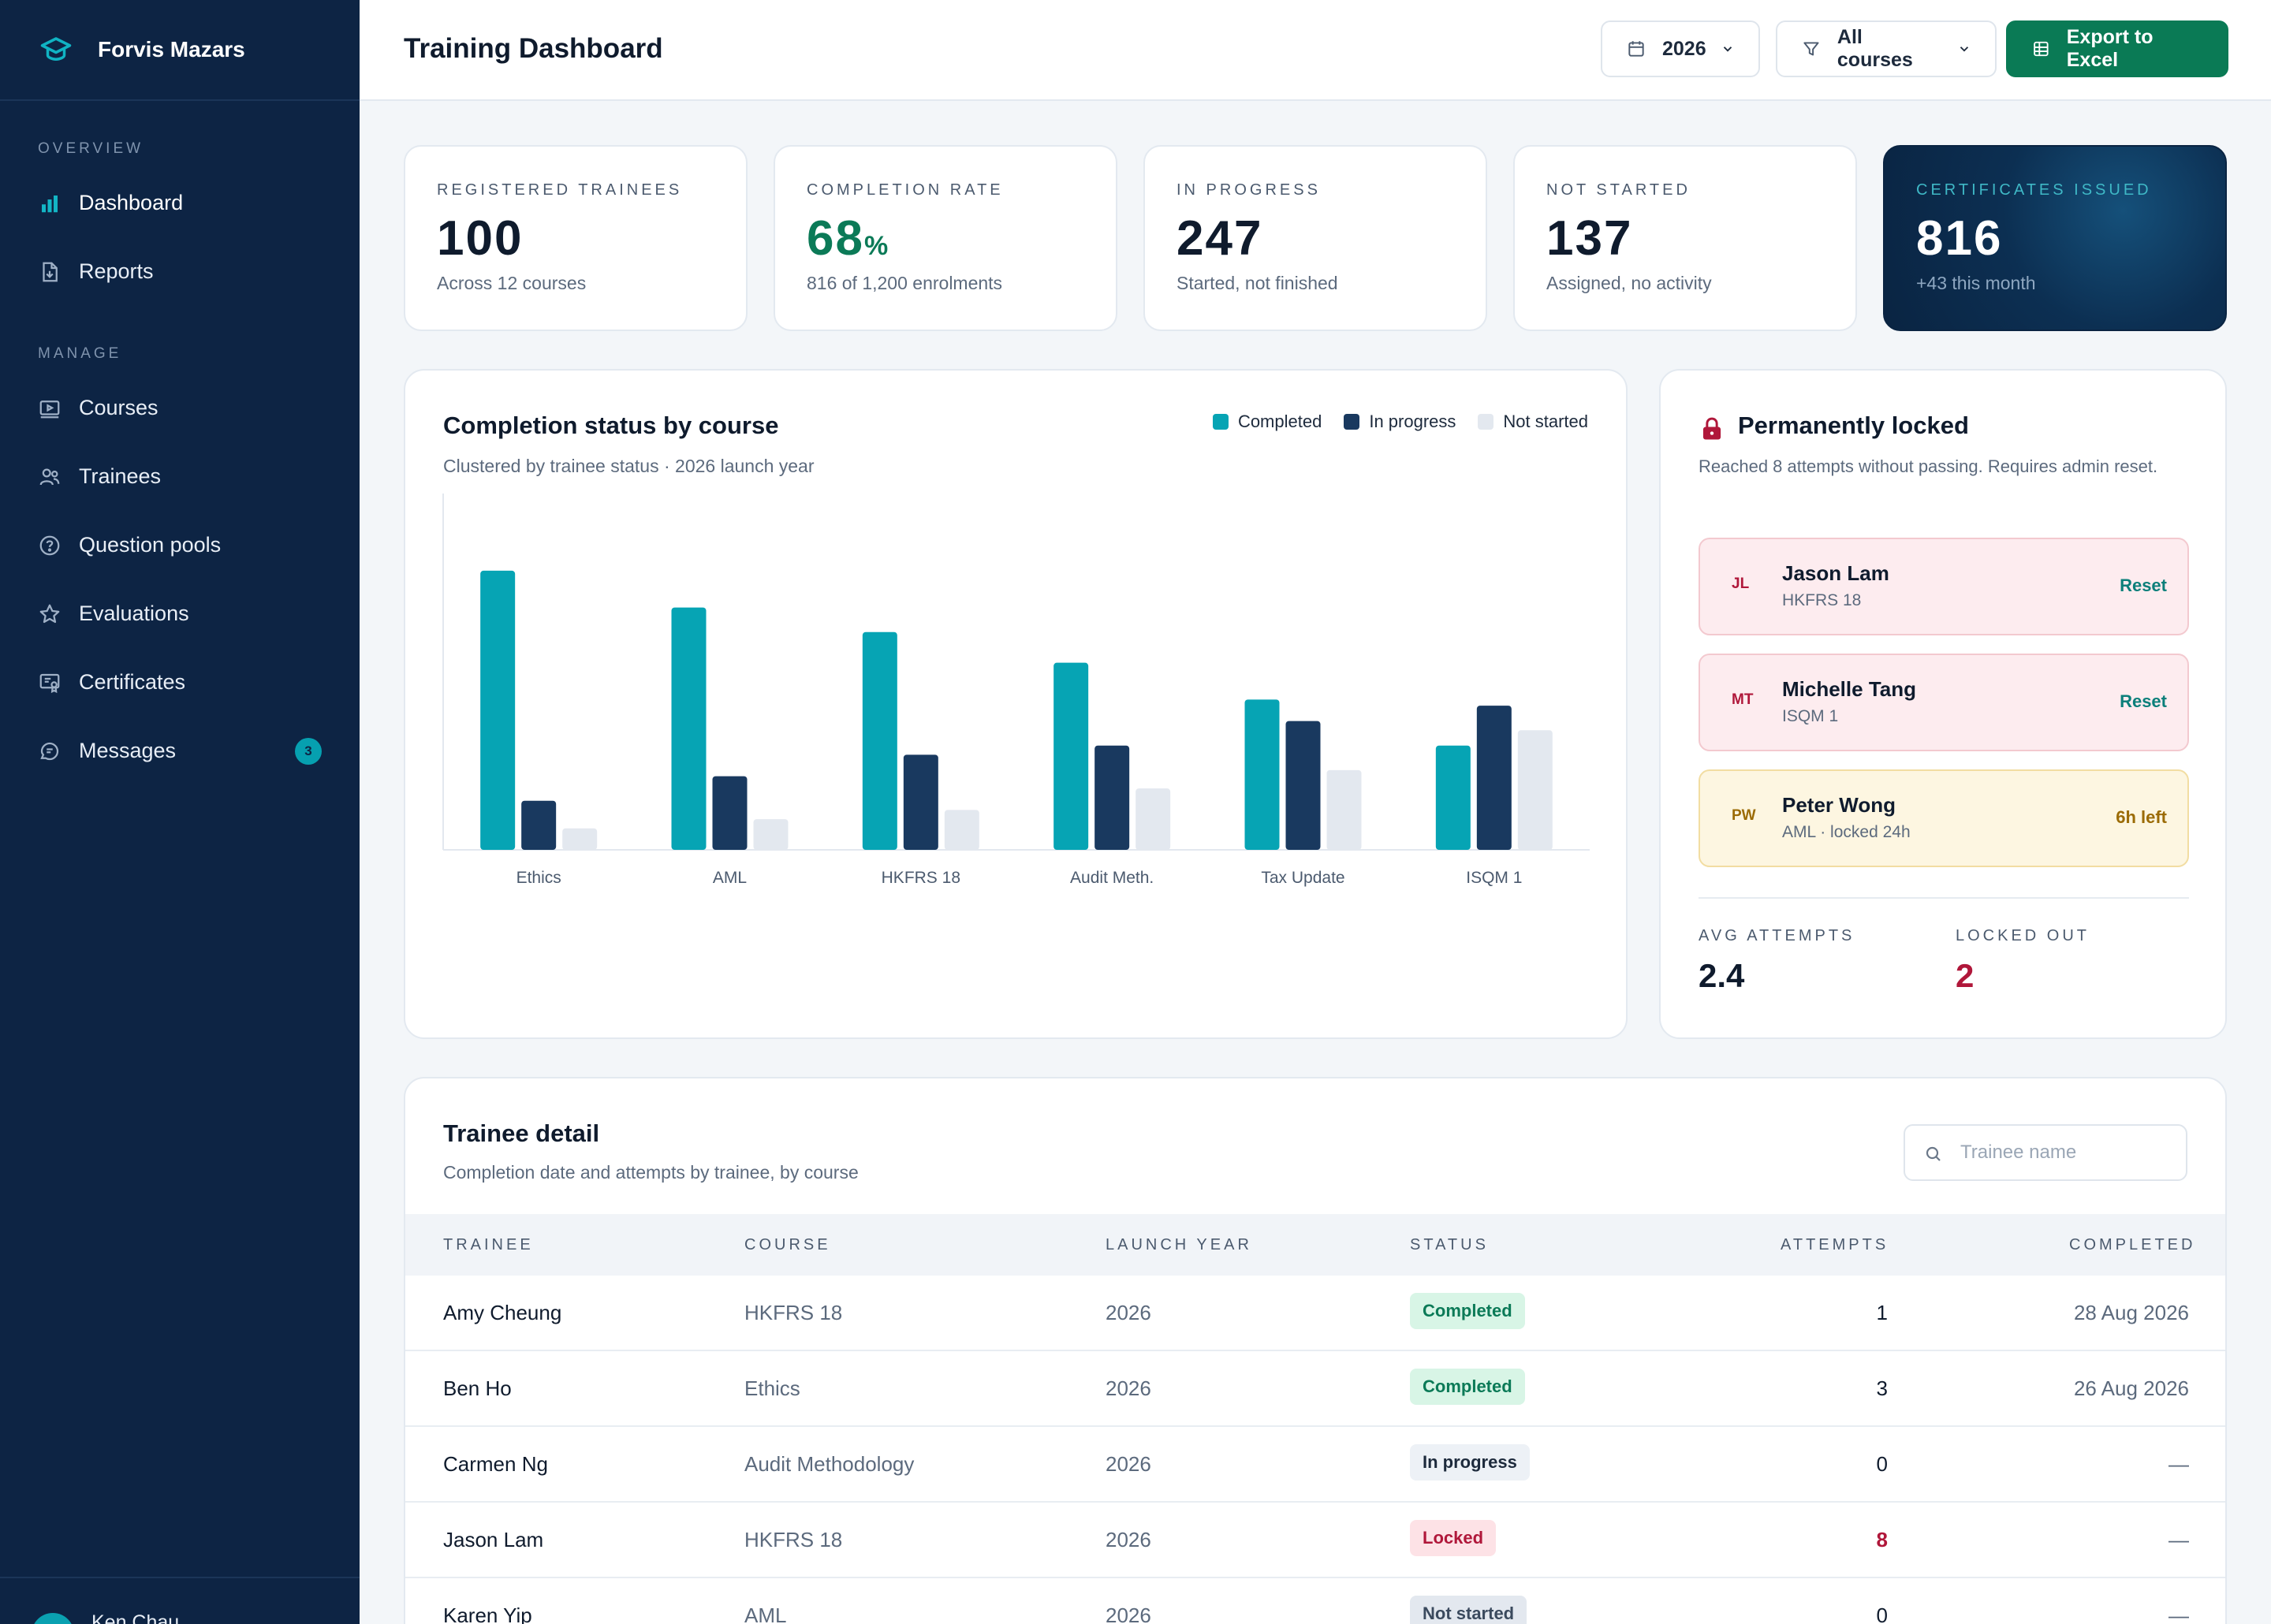  Describe the element at coordinates (1680, 48) in the screenshot. I see `year-filter-dropdown: 2026` at that location.